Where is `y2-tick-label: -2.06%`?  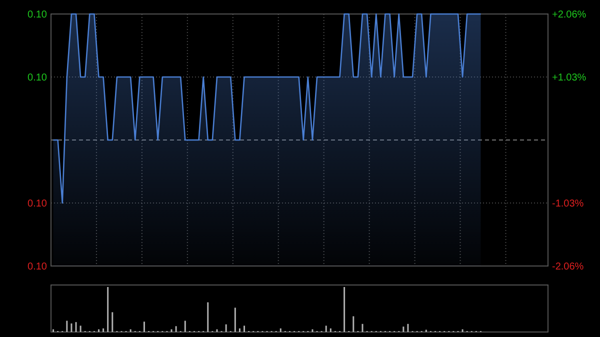 y2-tick-label: -2.06% is located at coordinates (568, 267).